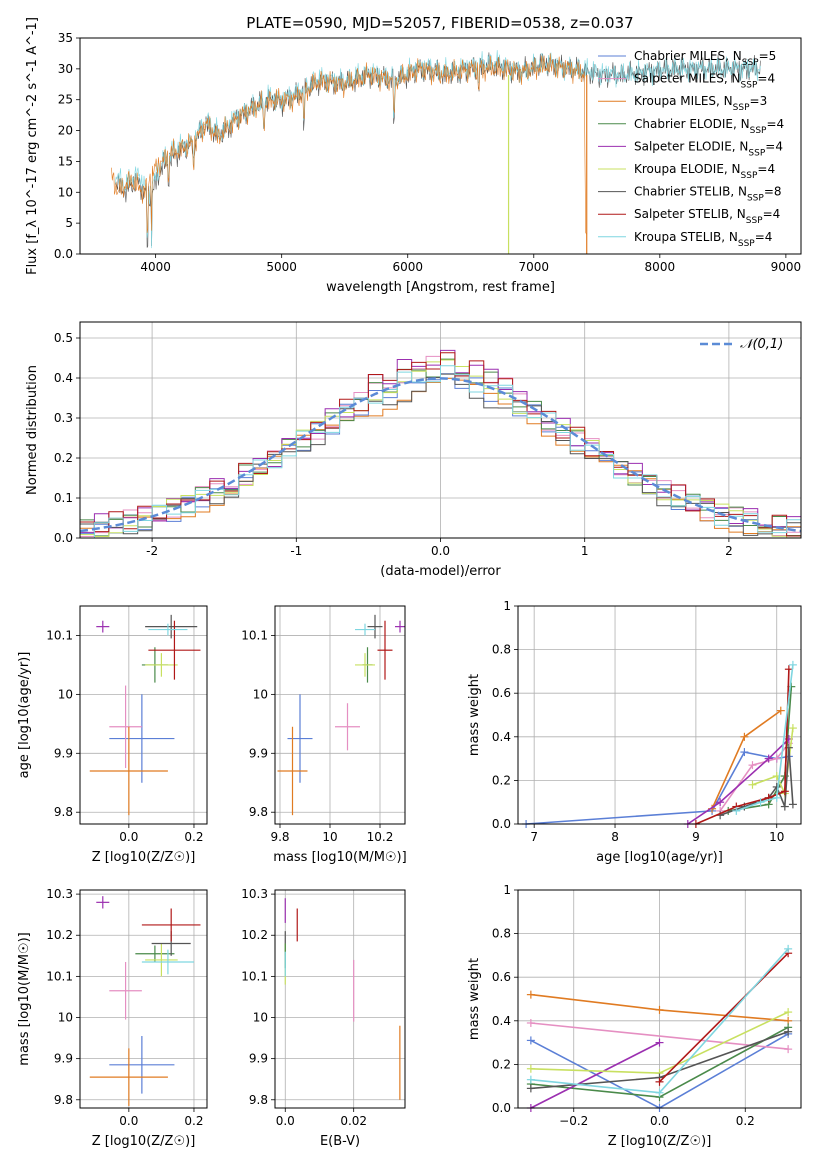  I want to click on y-tick-label: 10.2, so click(59, 935).